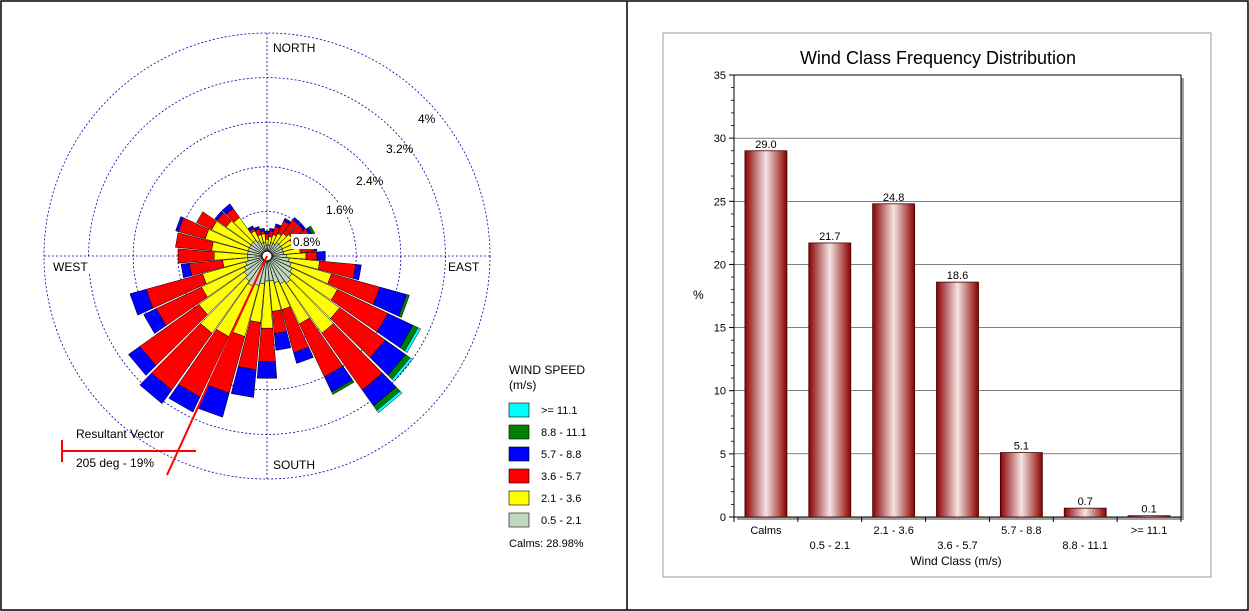 Image resolution: width=1249 pixels, height=611 pixels. What do you see at coordinates (547, 370) in the screenshot?
I see `legend-title: WIND SPEED` at bounding box center [547, 370].